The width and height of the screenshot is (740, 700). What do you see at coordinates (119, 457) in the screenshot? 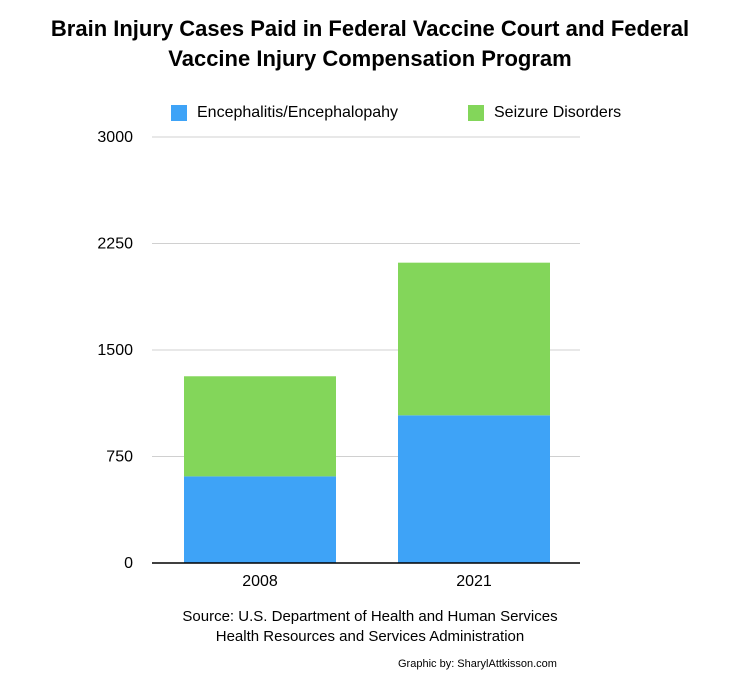
I see `y-tick-label: 750` at bounding box center [119, 457].